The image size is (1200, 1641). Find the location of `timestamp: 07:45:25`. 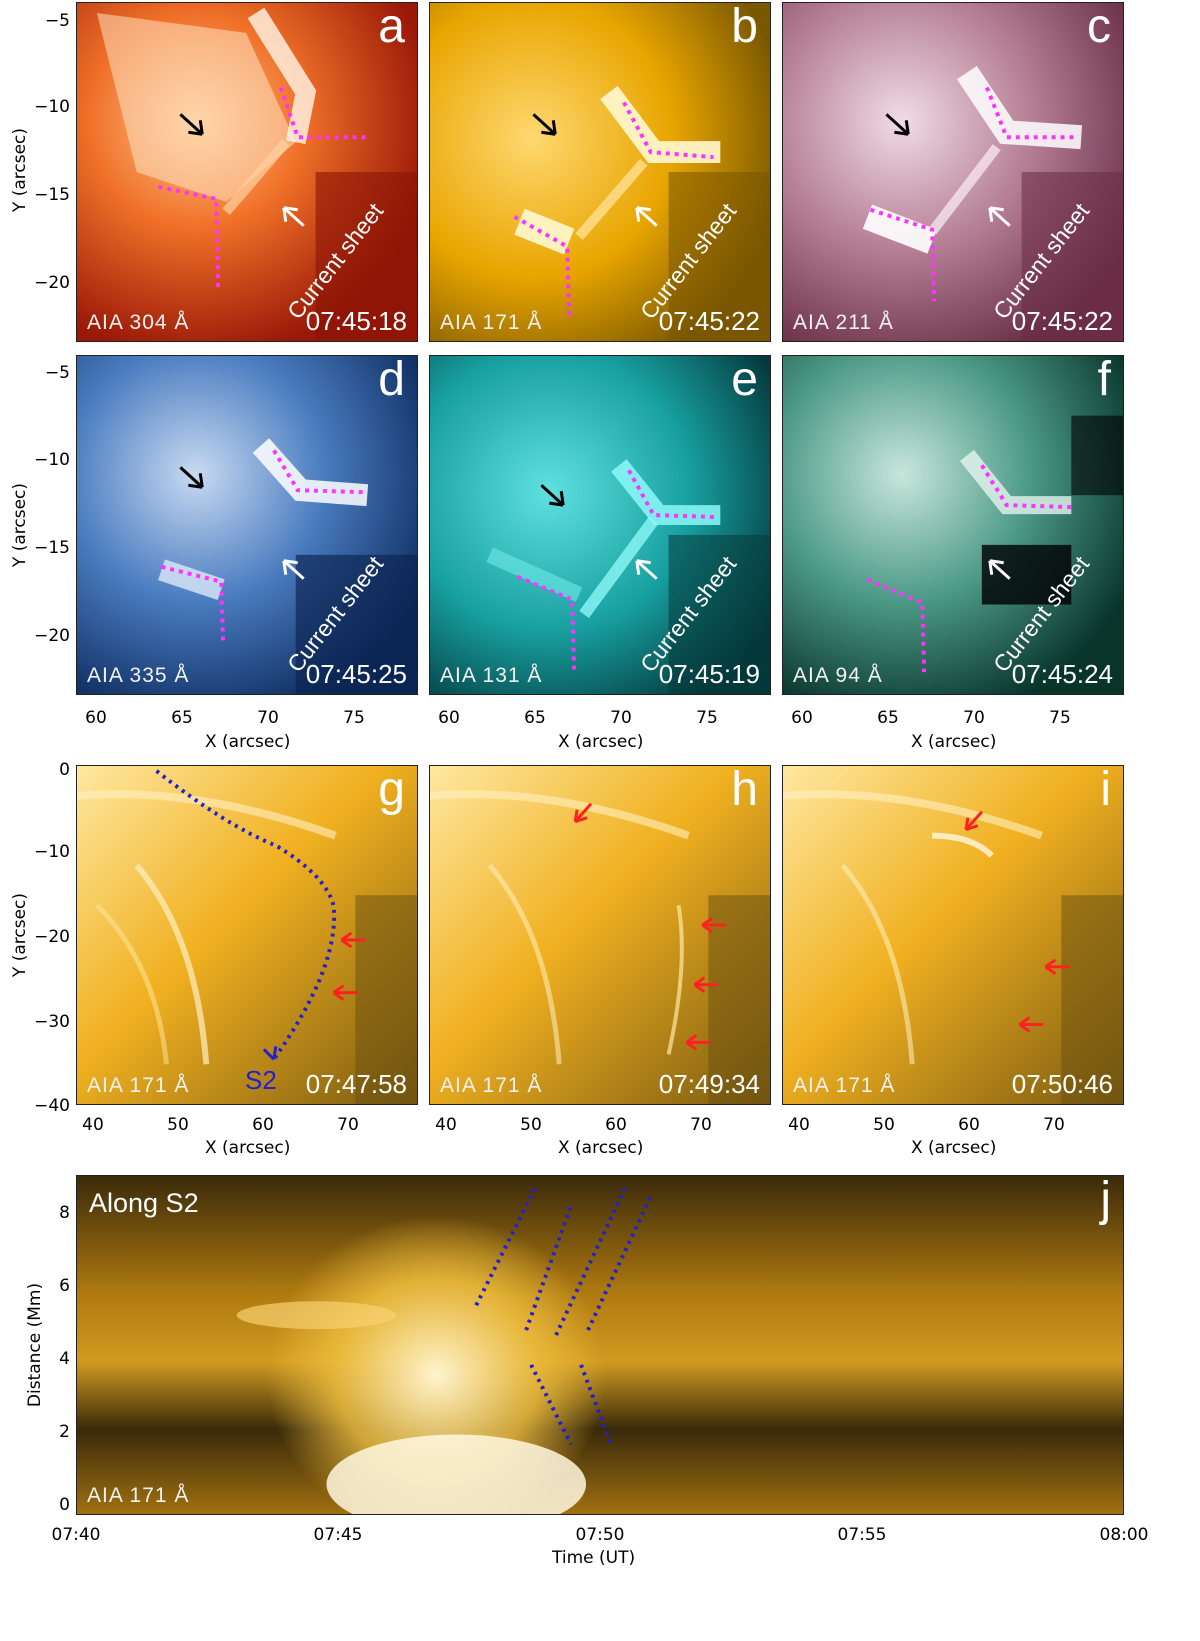

timestamp: 07:45:25 is located at coordinates (356, 674).